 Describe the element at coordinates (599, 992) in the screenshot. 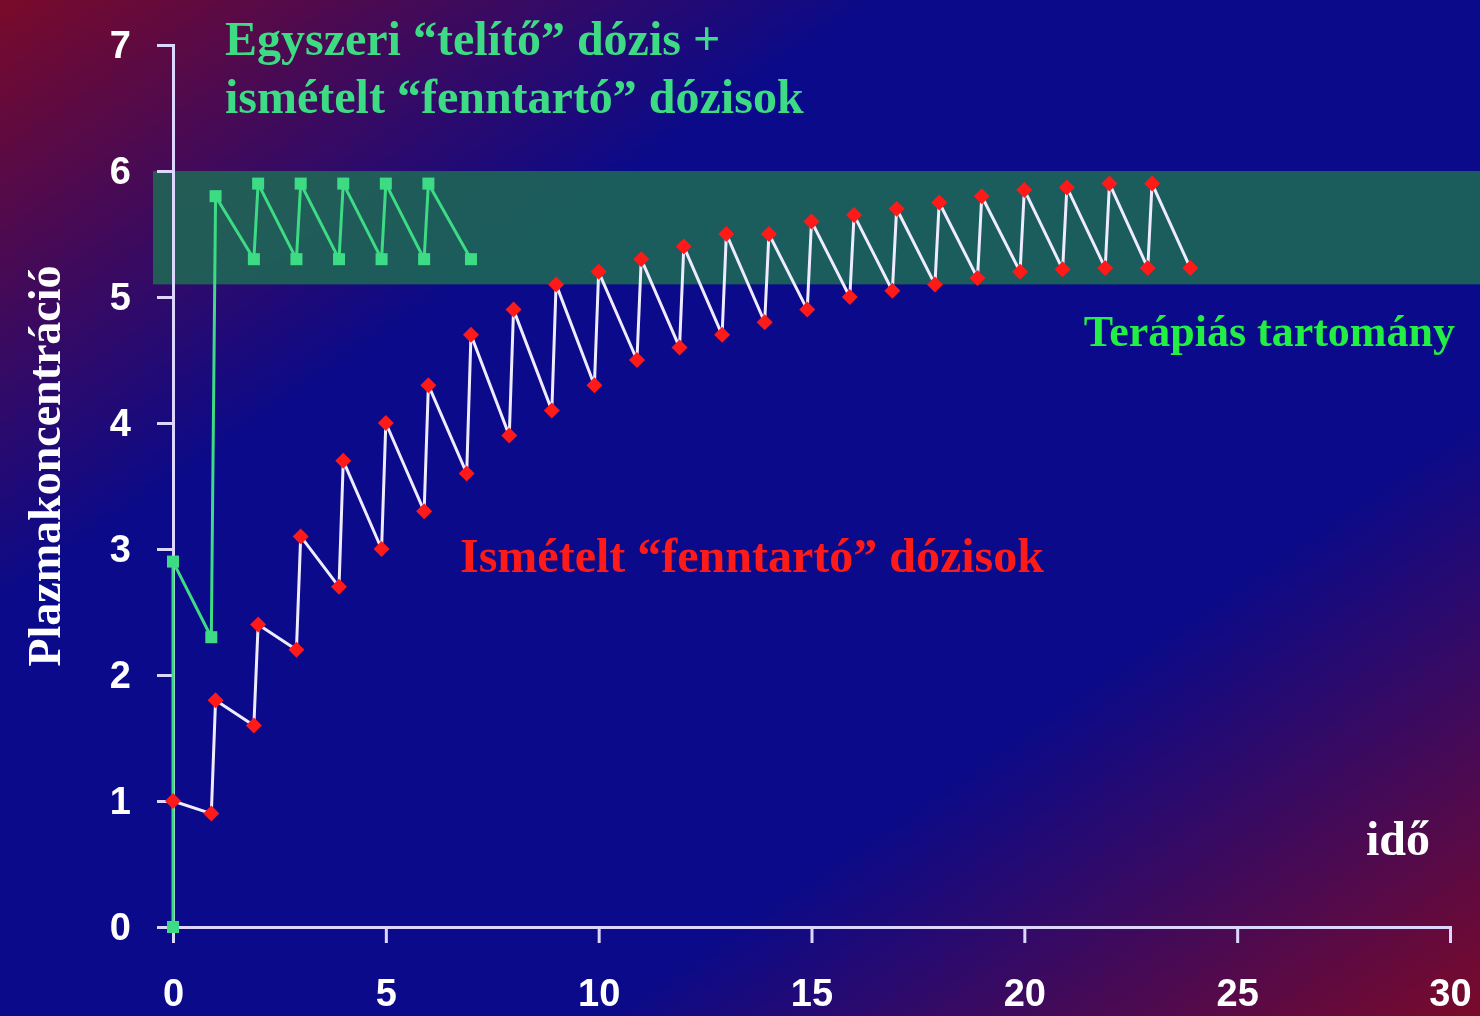

I see `x-tick-label: 10` at that location.